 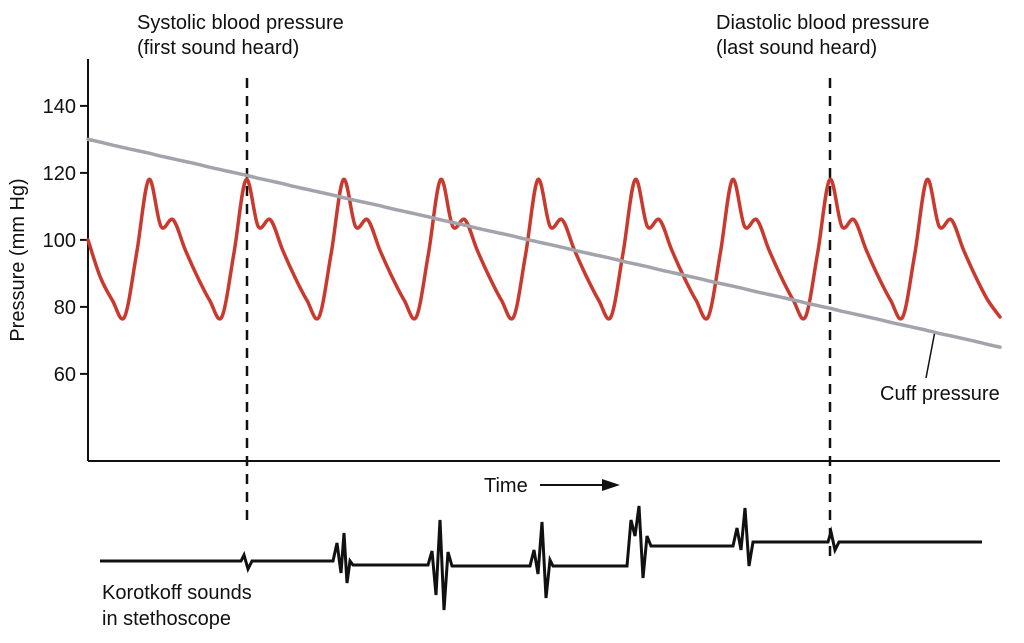 What do you see at coordinates (611, 485) in the screenshot?
I see `time-arrowhead` at bounding box center [611, 485].